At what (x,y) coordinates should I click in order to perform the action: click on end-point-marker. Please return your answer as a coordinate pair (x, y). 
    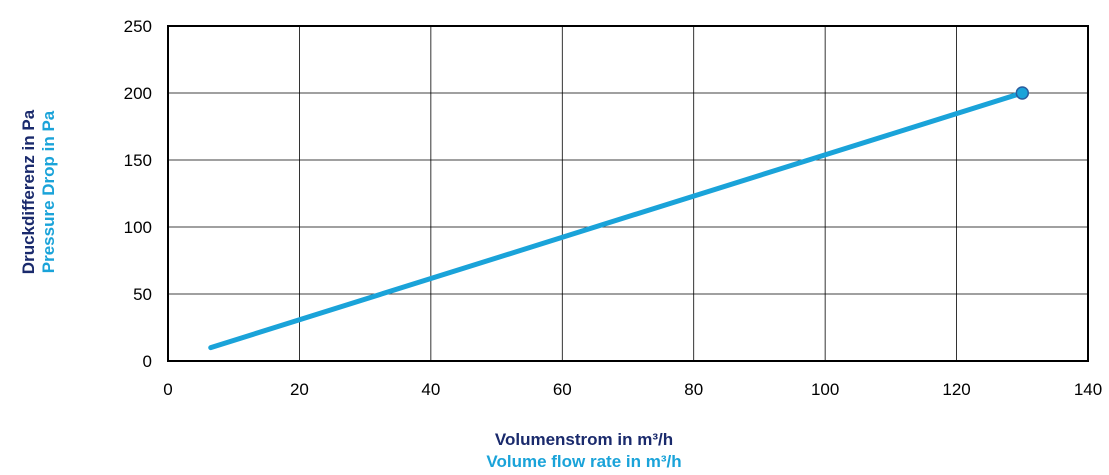
    Looking at the image, I should click on (1022, 93).